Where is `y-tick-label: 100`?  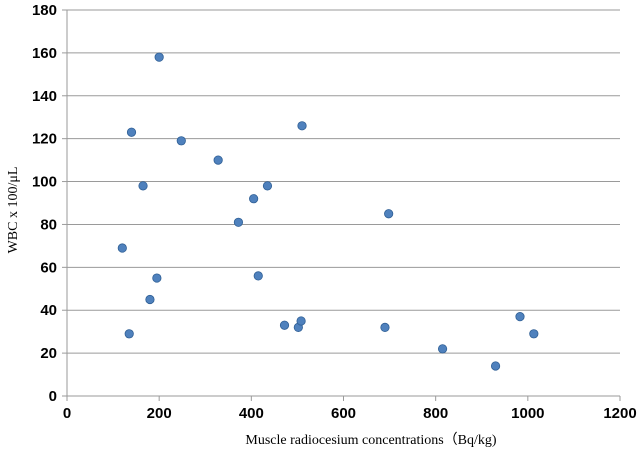 y-tick-label: 100 is located at coordinates (44, 182).